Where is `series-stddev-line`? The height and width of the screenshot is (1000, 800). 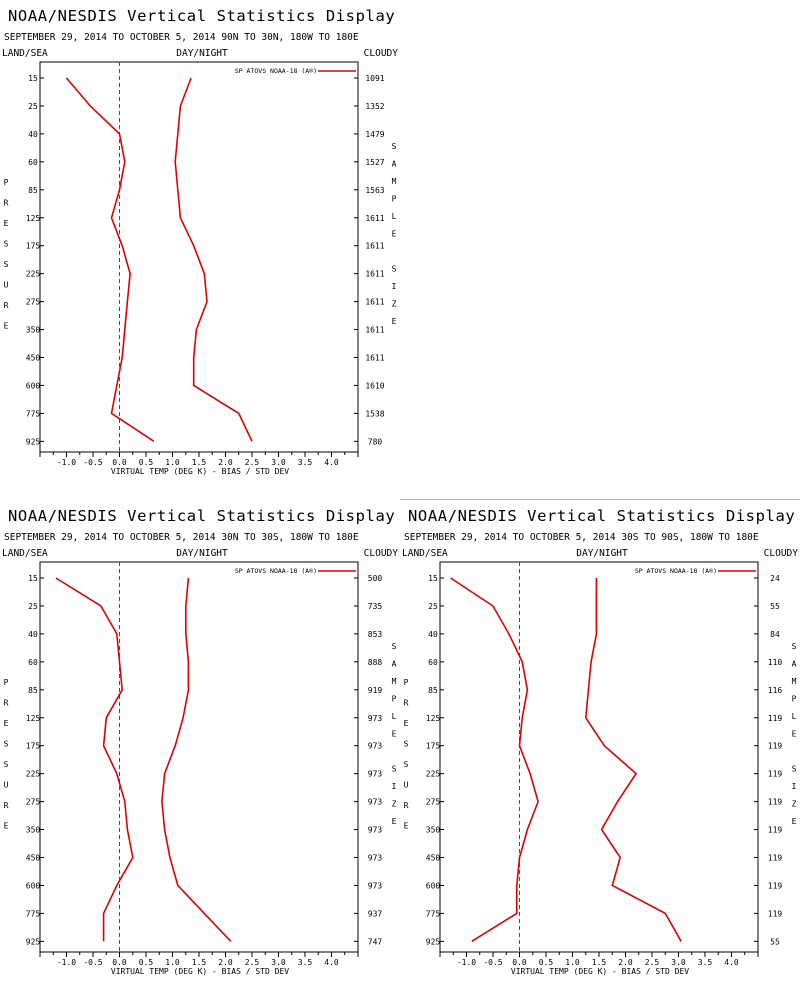 series-stddev-line is located at coordinates (213, 259).